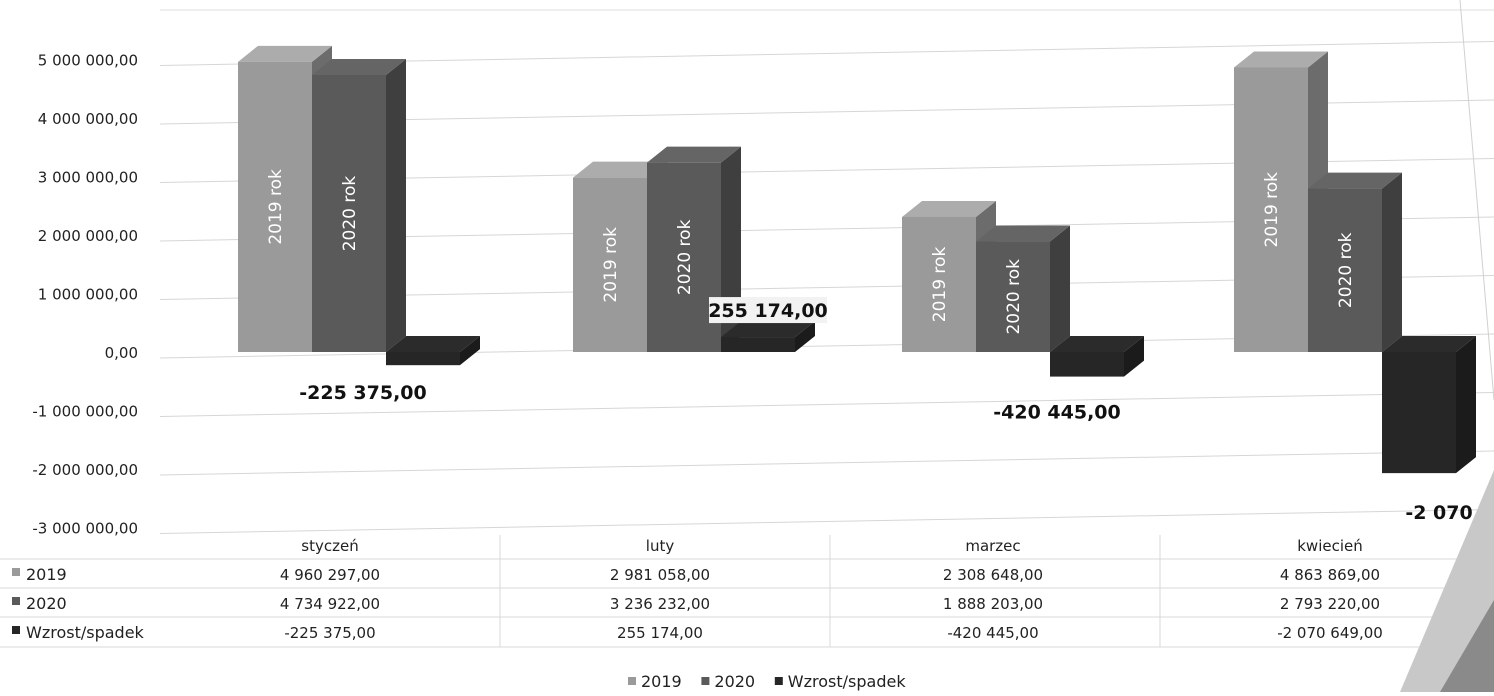  What do you see at coordinates (767, 681) in the screenshot?
I see `legend: 2019 2020 Wzrost/spadek` at bounding box center [767, 681].